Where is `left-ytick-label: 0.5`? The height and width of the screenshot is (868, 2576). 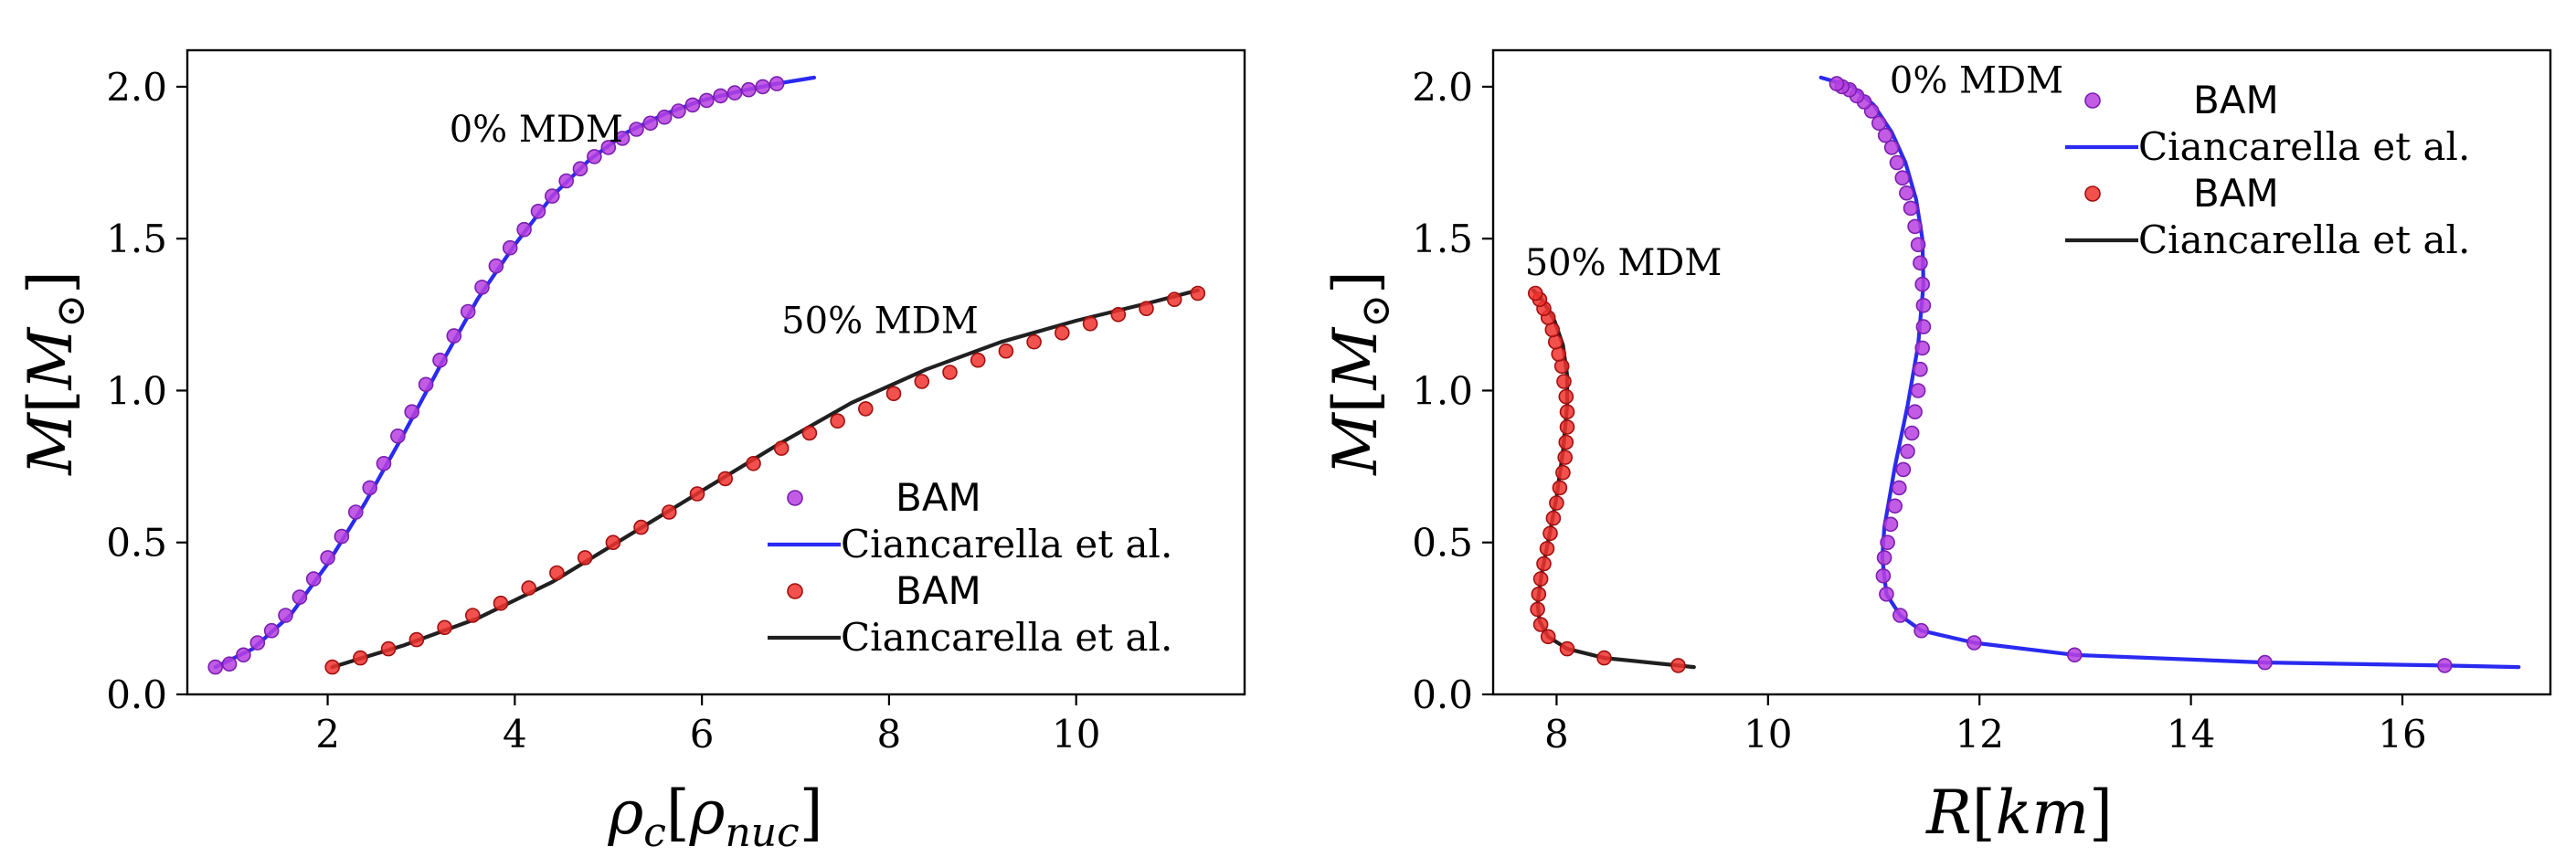 left-ytick-label: 0.5 is located at coordinates (136, 543).